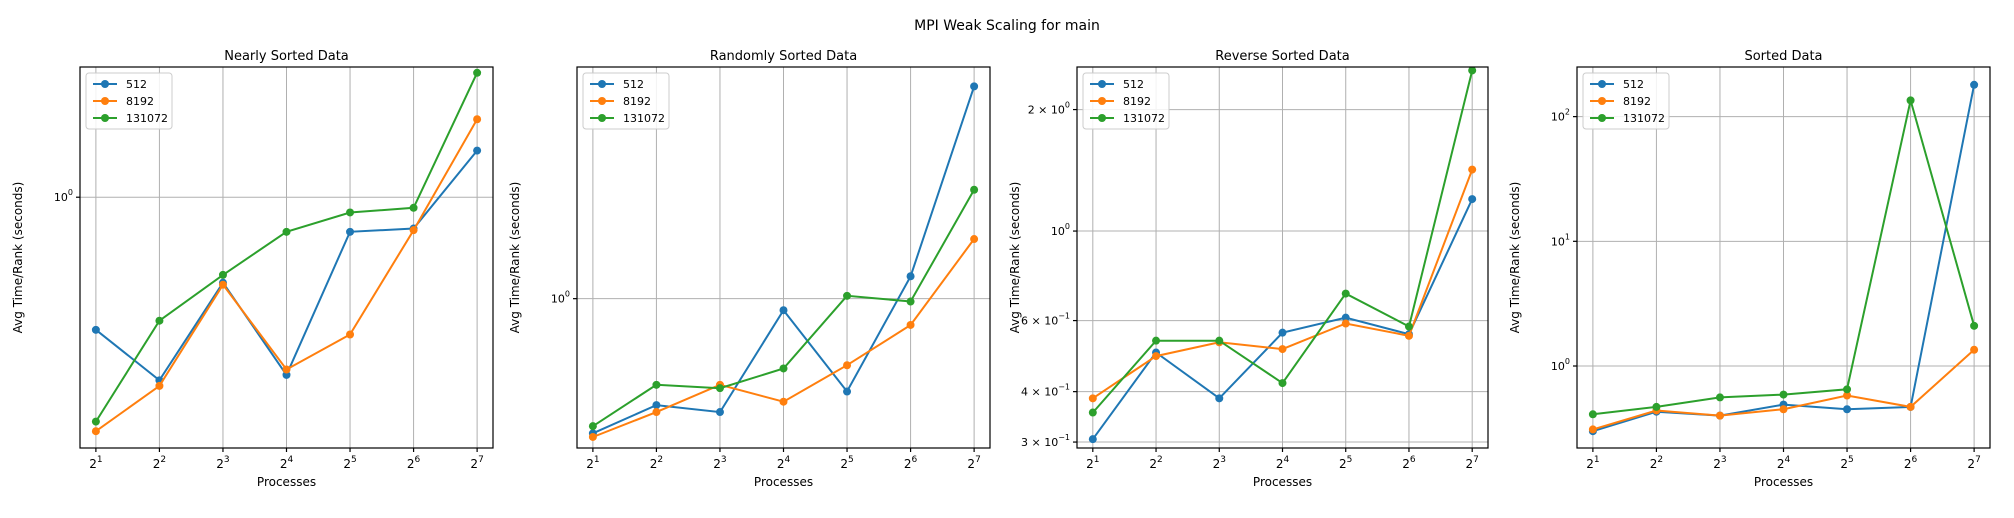 This screenshot has width=2014, height=518. I want to click on subplot-title: Reverse Sorted Data, so click(1282, 56).